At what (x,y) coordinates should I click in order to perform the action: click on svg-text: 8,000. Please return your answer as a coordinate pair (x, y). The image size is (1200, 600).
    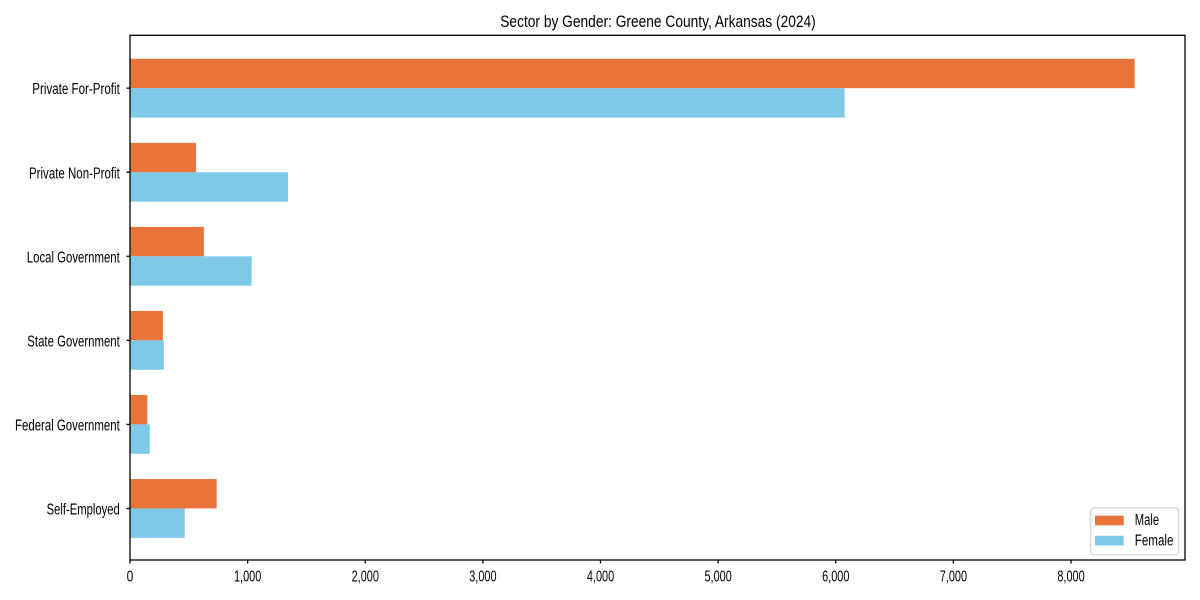
    Looking at the image, I should click on (1070, 577).